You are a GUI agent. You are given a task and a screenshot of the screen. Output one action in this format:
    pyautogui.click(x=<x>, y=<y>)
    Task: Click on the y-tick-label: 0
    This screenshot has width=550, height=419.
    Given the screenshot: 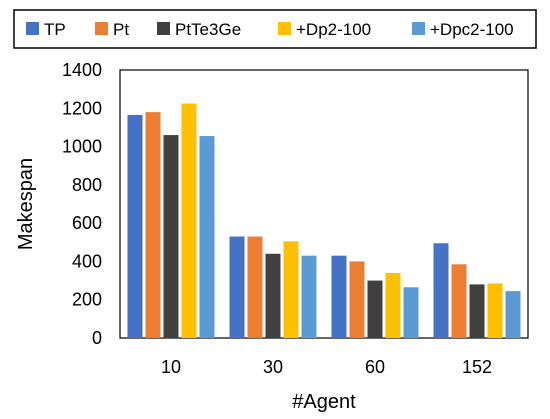 What is the action you would take?
    pyautogui.click(x=97, y=338)
    